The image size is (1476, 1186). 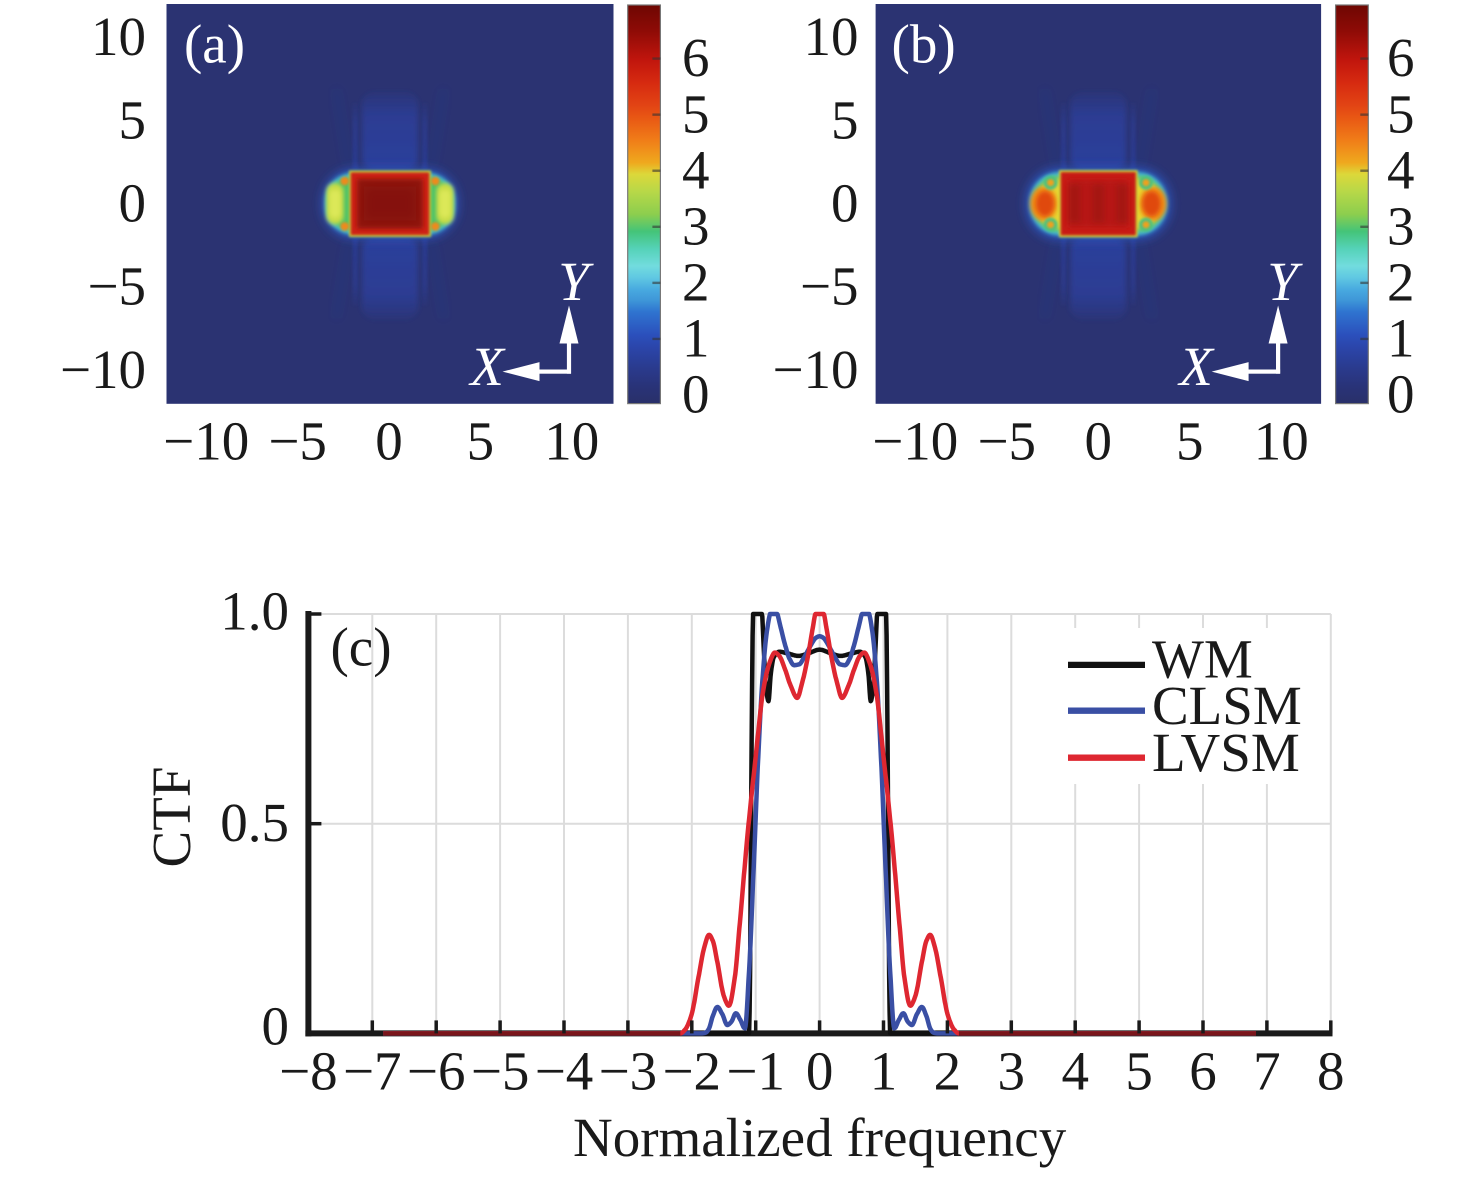 What do you see at coordinates (254, 822) in the screenshot?
I see `svg-text: 0.5` at bounding box center [254, 822].